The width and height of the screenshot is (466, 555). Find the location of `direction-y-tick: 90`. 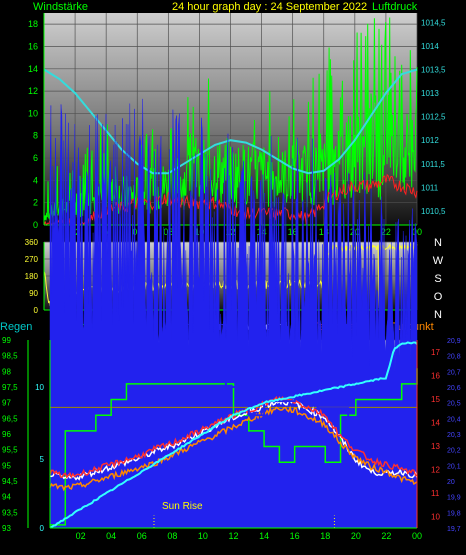

direction-y-tick: 90 is located at coordinates (33, 293).